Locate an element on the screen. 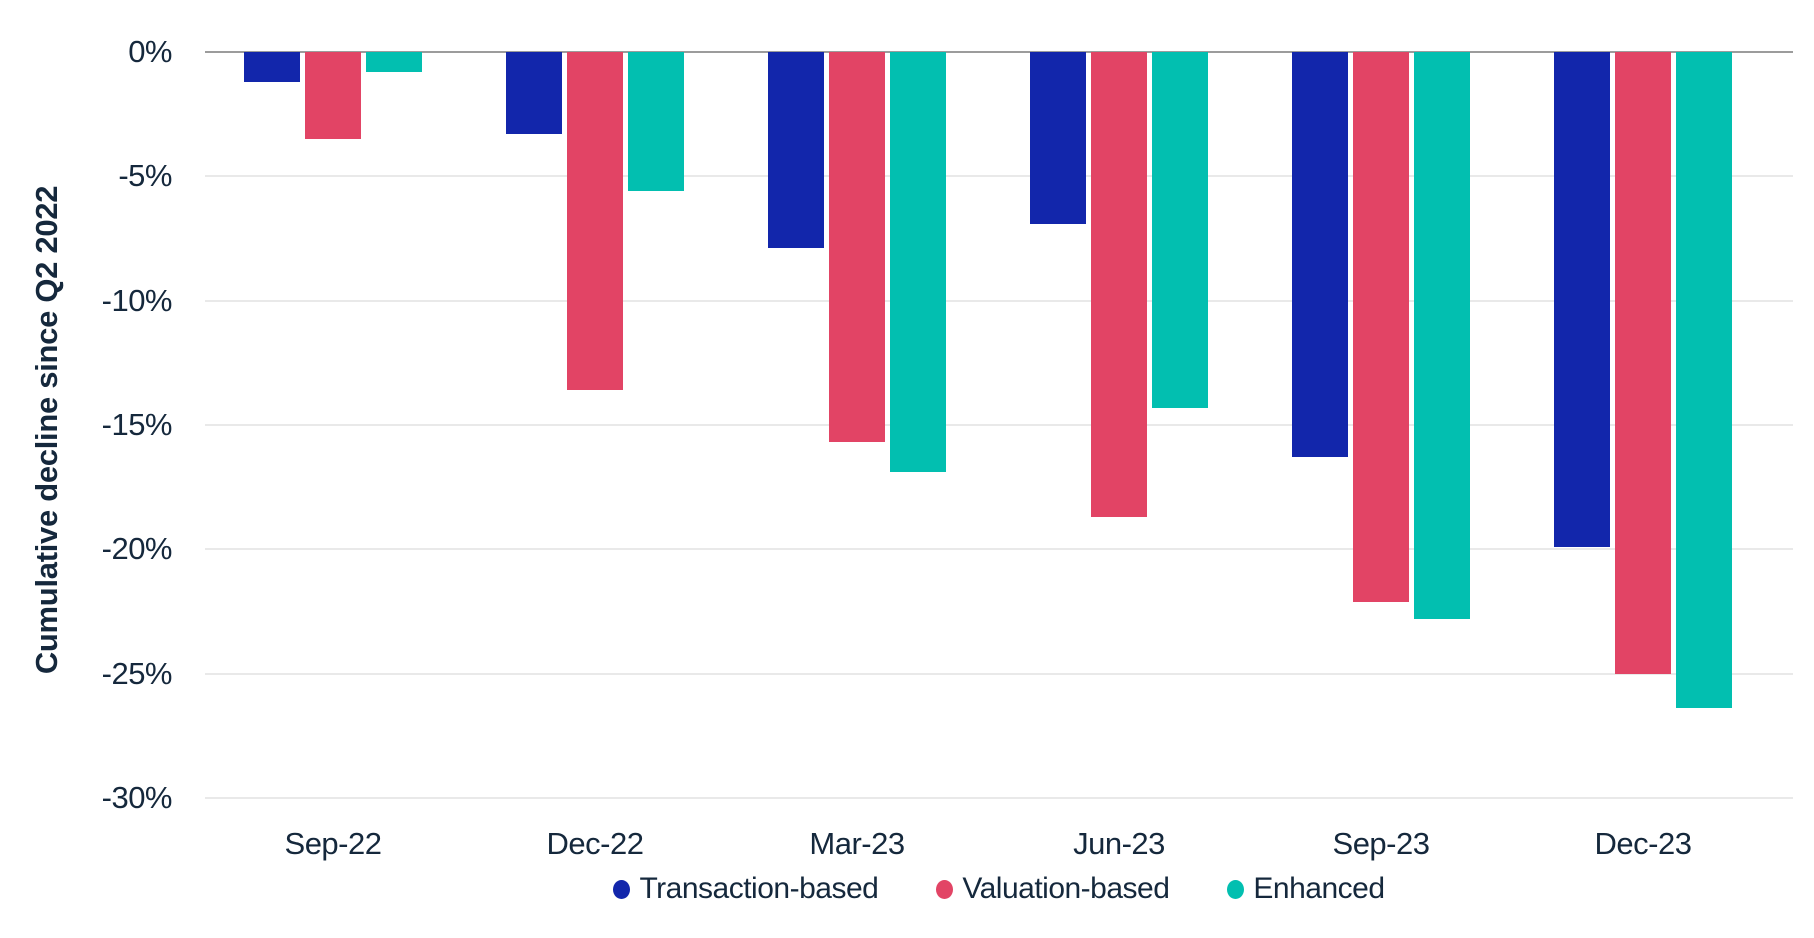  y-tick-label: -20% is located at coordinates (137, 548).